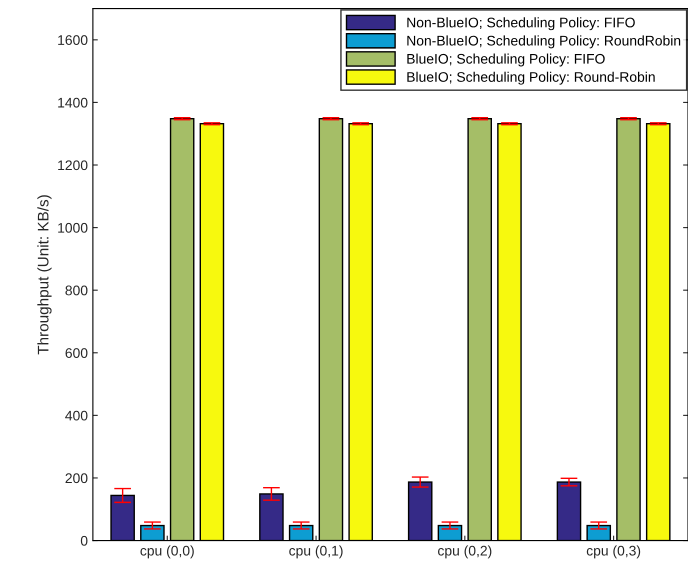 The image size is (688, 569). What do you see at coordinates (316, 551) in the screenshot?
I see `x-tick-label: cpu (0,1)` at bounding box center [316, 551].